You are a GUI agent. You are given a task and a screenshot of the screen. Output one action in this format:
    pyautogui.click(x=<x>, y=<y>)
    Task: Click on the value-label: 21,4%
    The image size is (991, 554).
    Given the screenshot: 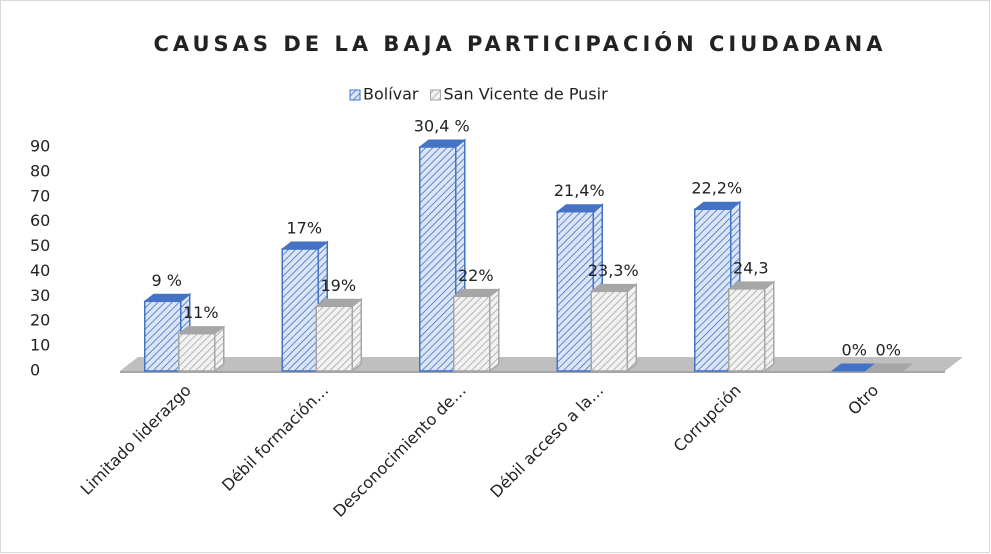 What is the action you would take?
    pyautogui.click(x=579, y=190)
    